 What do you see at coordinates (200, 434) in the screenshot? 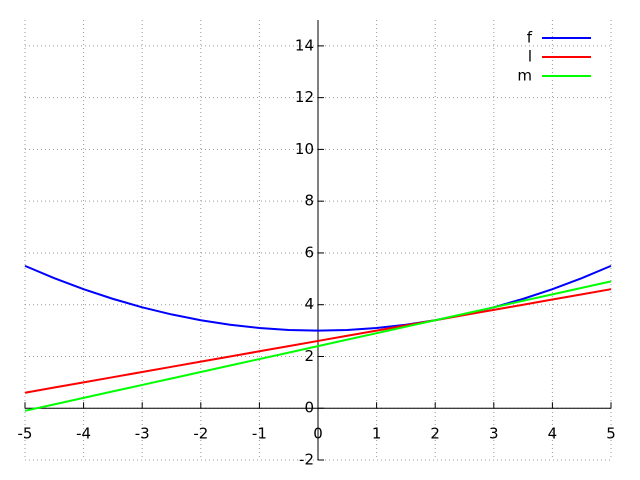
I see `x-tick-label: -2` at bounding box center [200, 434].